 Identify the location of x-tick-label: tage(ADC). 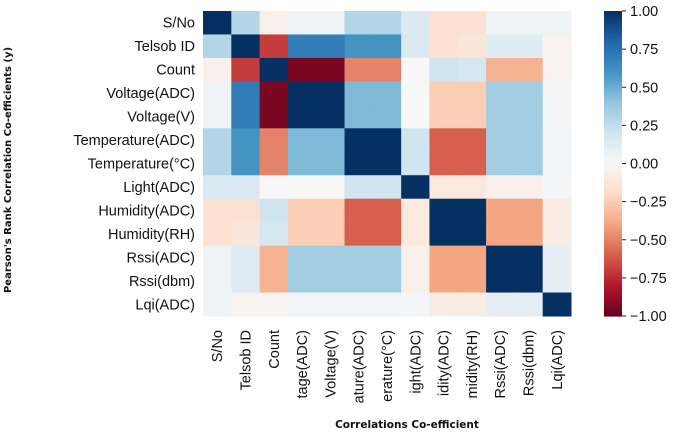
(303, 364).